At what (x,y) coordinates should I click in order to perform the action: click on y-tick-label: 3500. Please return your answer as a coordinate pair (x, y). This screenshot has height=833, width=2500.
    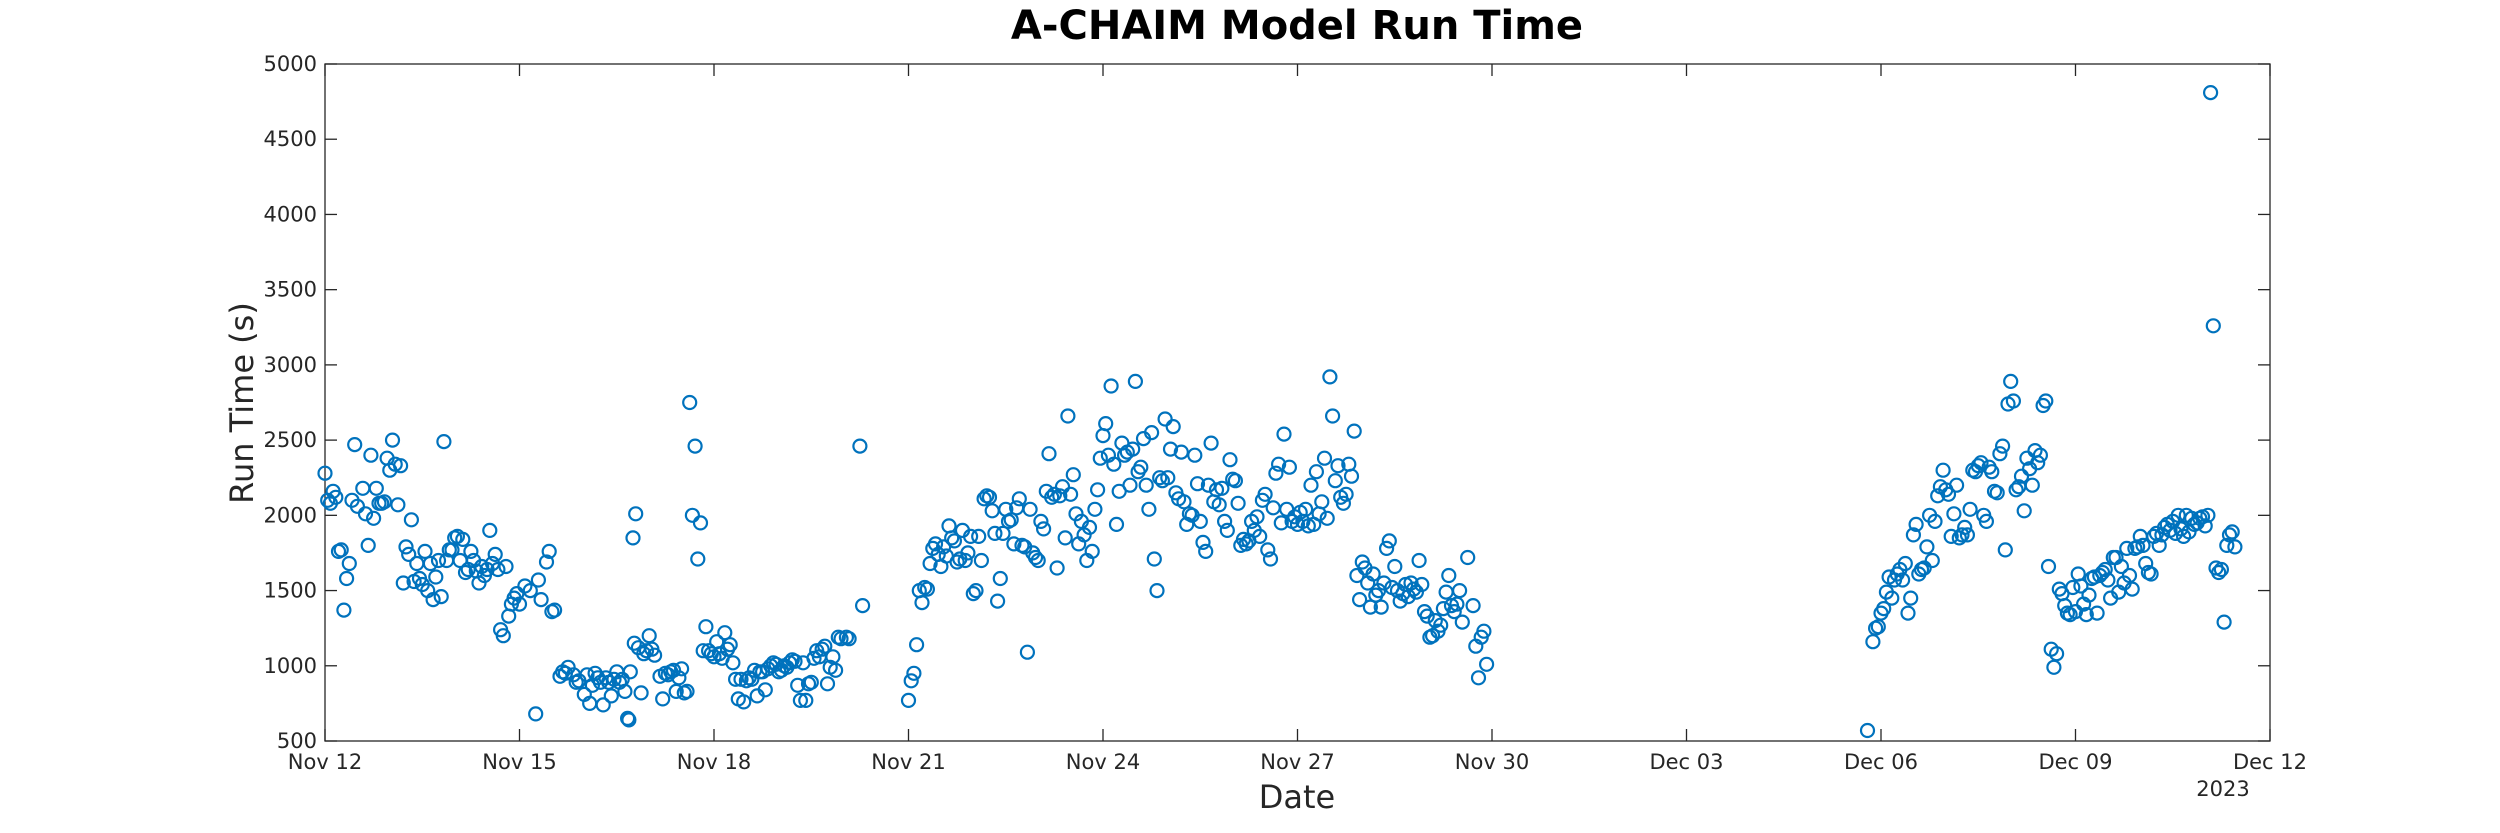
    Looking at the image, I should click on (290, 290).